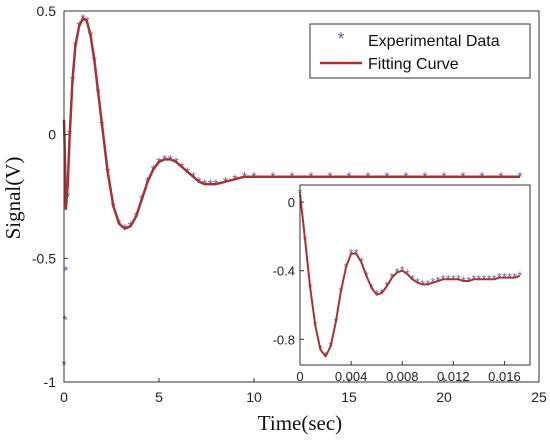 The width and height of the screenshot is (550, 441). I want to click on legend-label-fitting: Fitting Curve, so click(413, 64).